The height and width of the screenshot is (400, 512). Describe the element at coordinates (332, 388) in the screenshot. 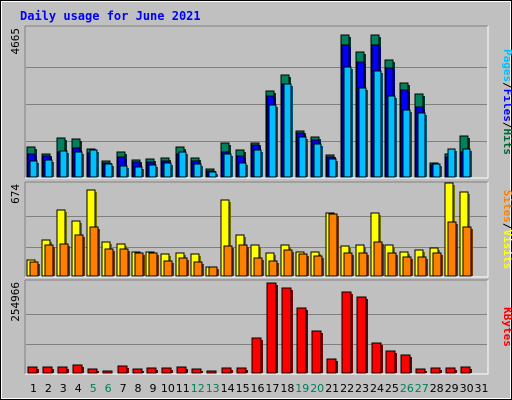

I see `x-tick-label-day-21: 21` at that location.